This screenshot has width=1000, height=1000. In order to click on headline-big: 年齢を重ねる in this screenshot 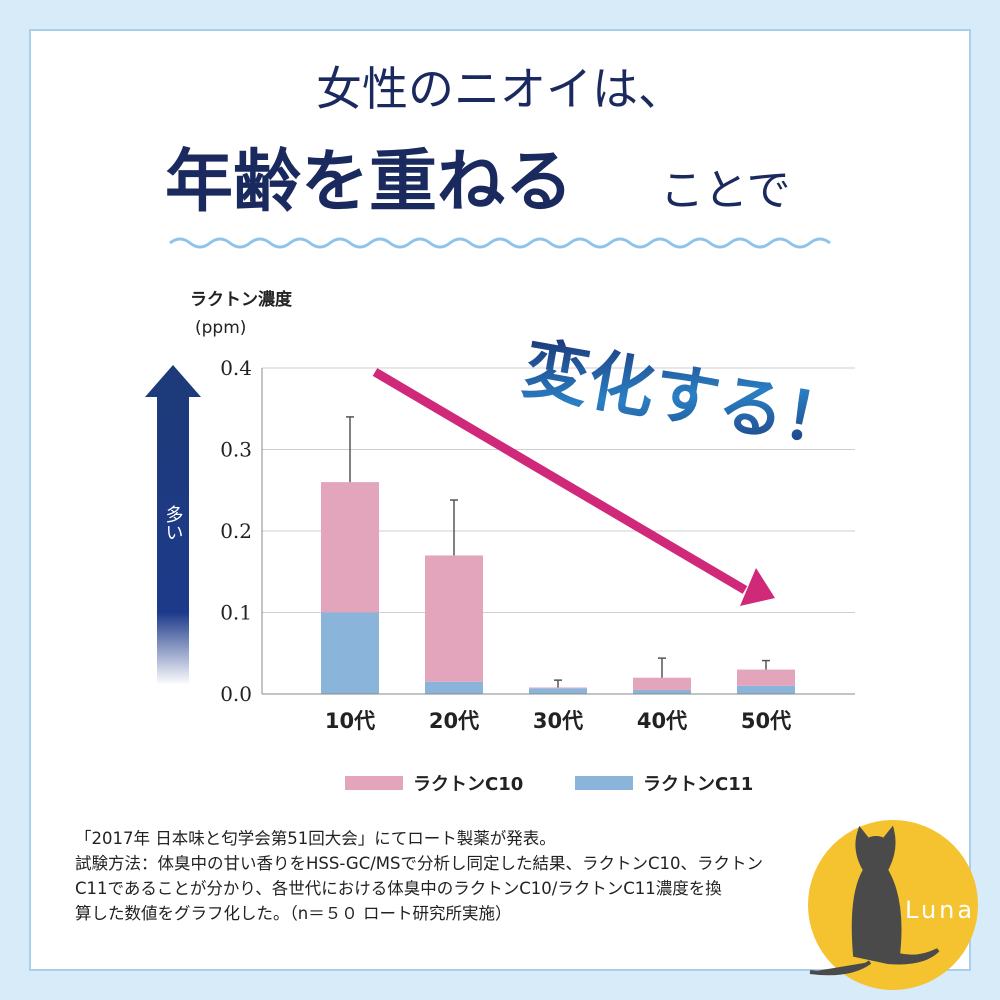, I will do `click(369, 182)`.